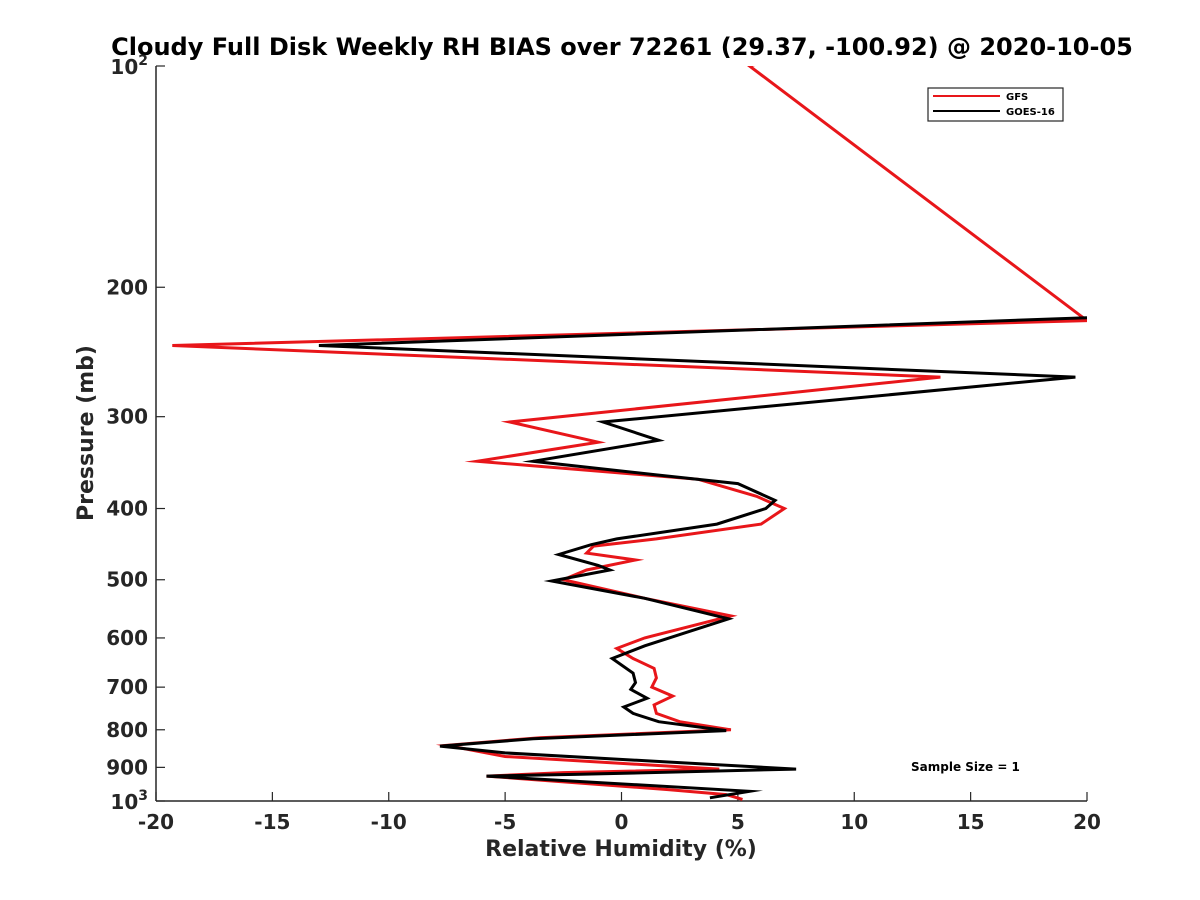 The width and height of the screenshot is (1200, 900). What do you see at coordinates (127, 287) in the screenshot?
I see `y-tick-label: 200` at bounding box center [127, 287].